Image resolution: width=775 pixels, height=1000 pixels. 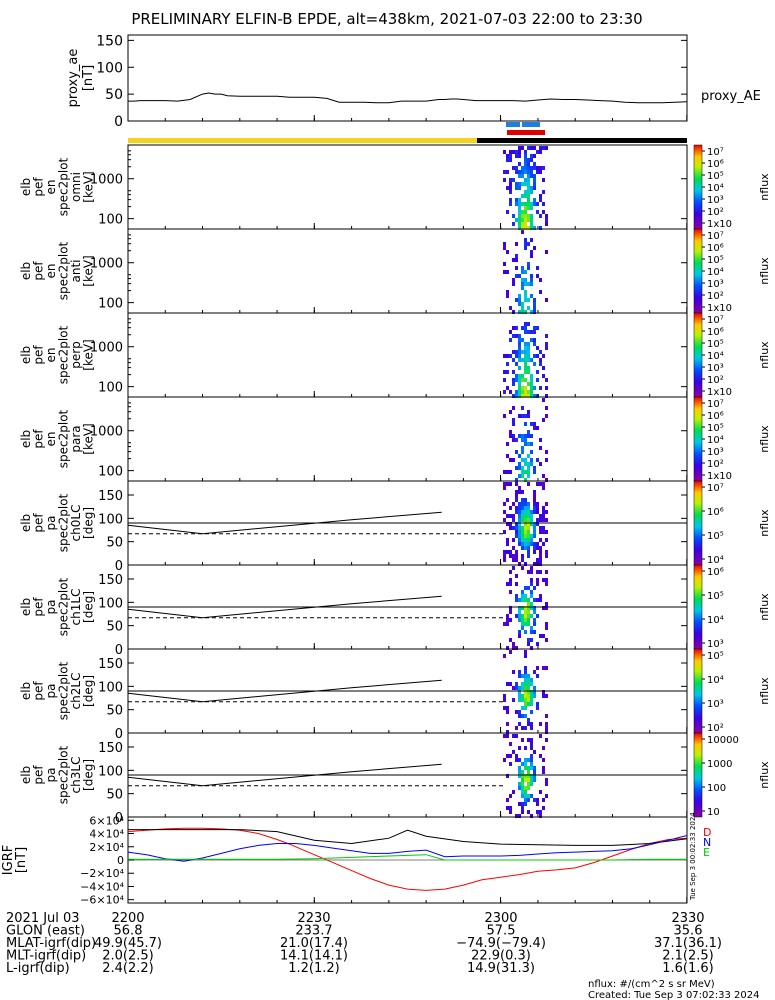 What do you see at coordinates (407, 439) in the screenshot?
I see `para-frame` at bounding box center [407, 439].